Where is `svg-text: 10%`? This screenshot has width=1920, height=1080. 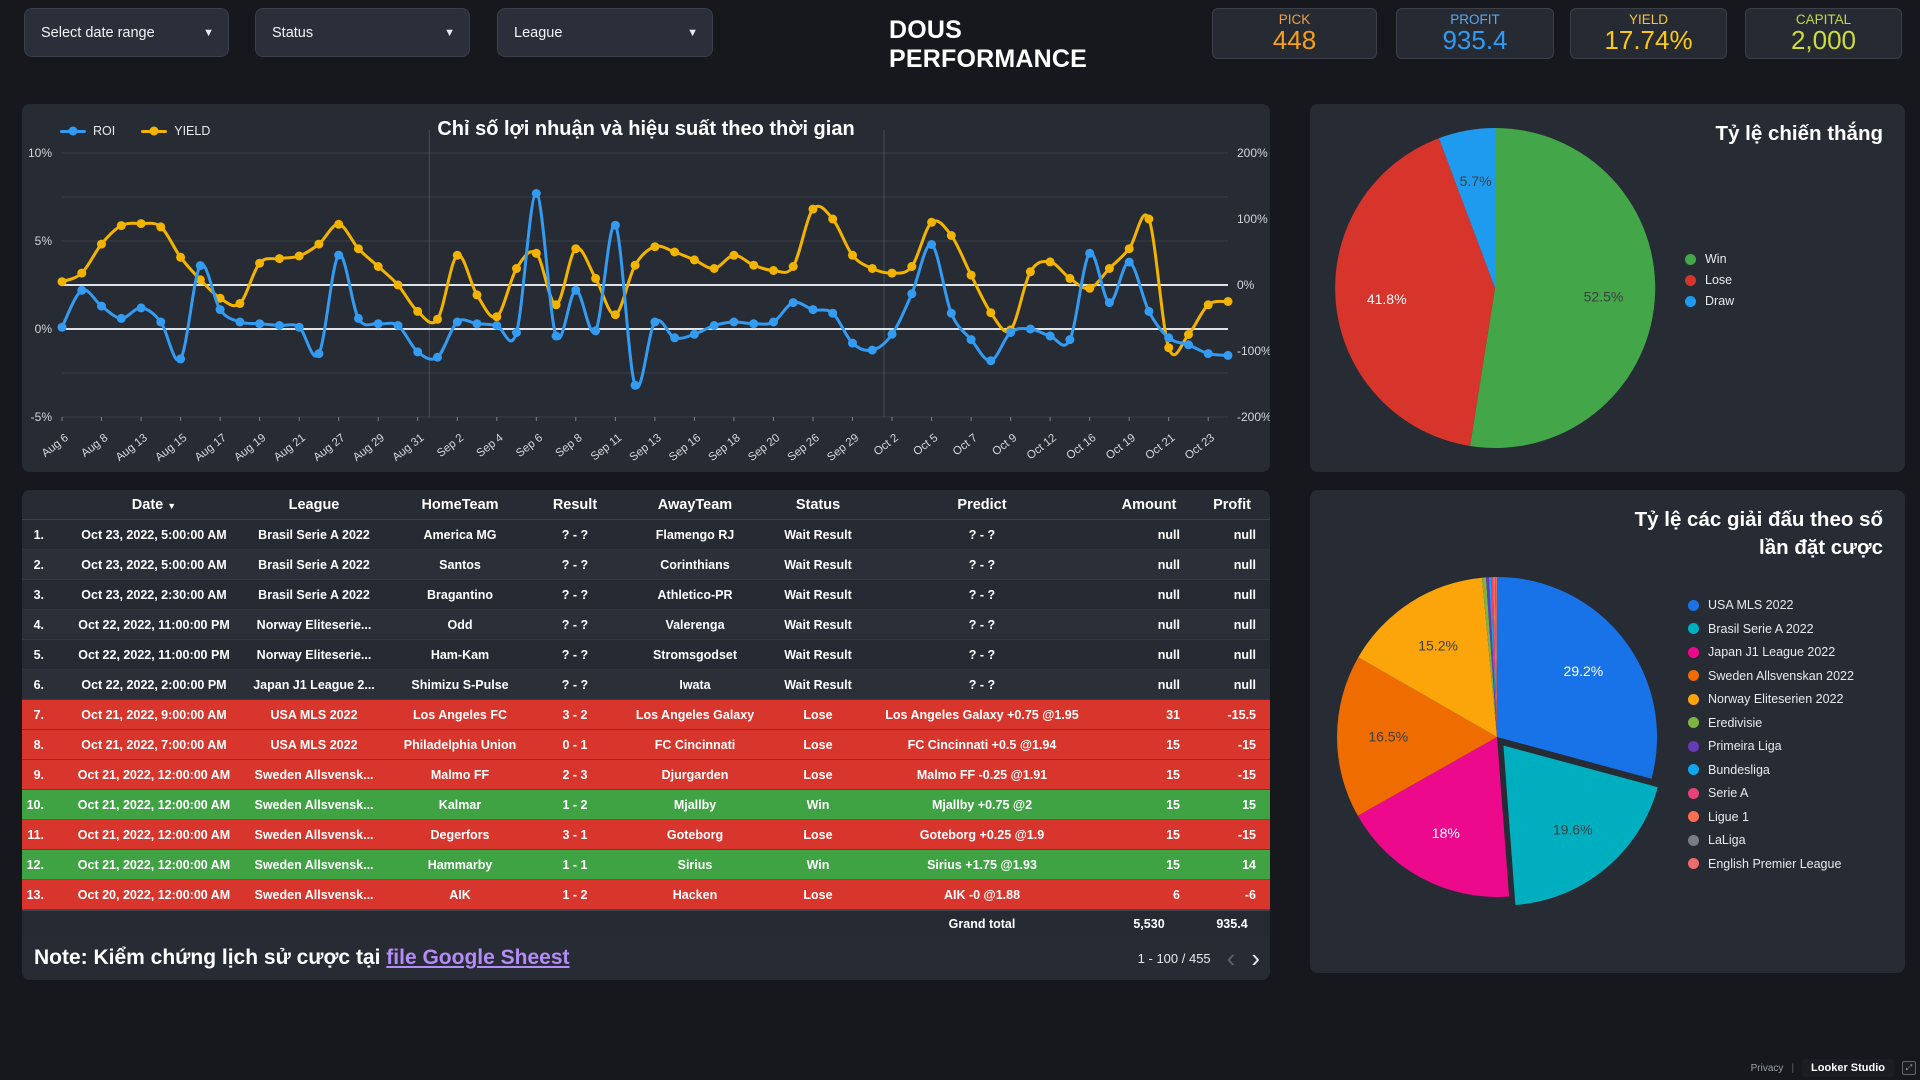
svg-text: 10% is located at coordinates (40, 153).